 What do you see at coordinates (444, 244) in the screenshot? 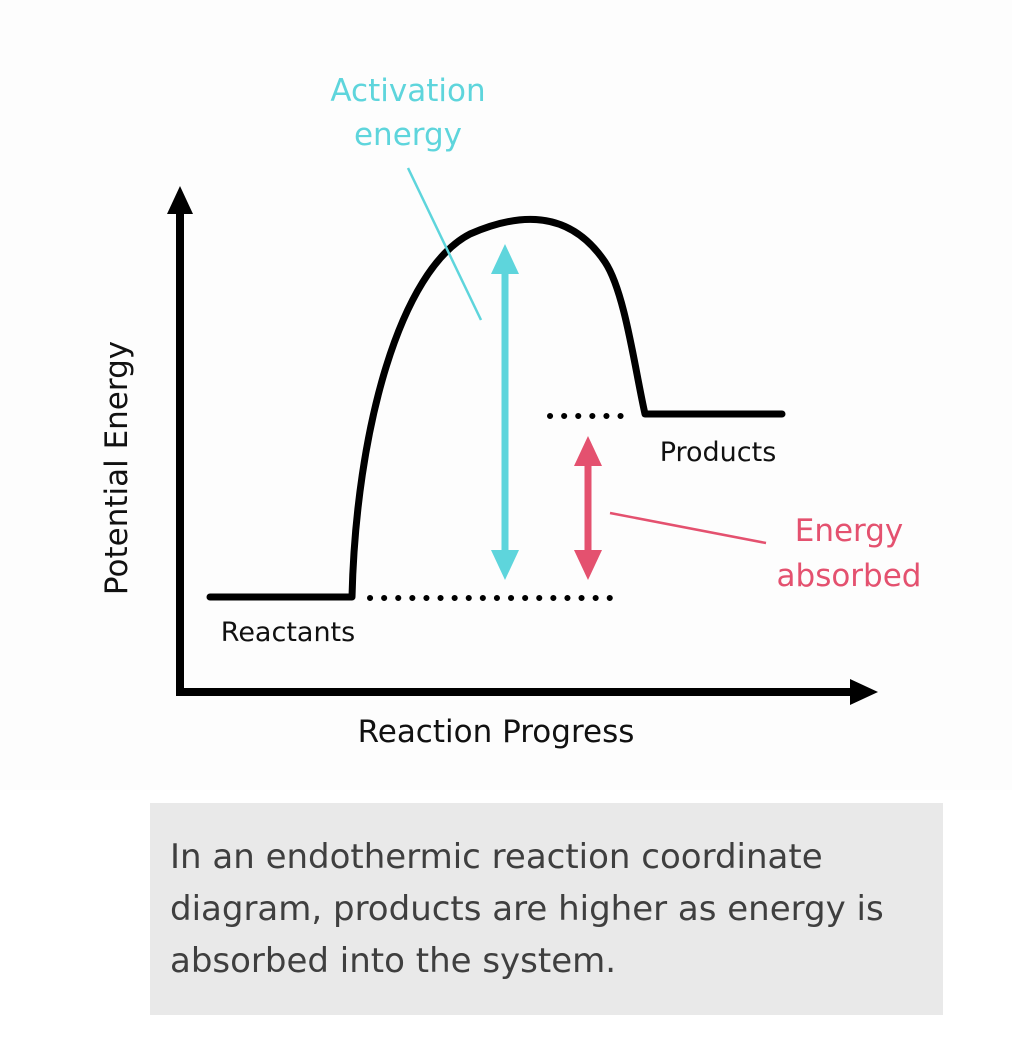
I see `activation-energy-leader-line` at bounding box center [444, 244].